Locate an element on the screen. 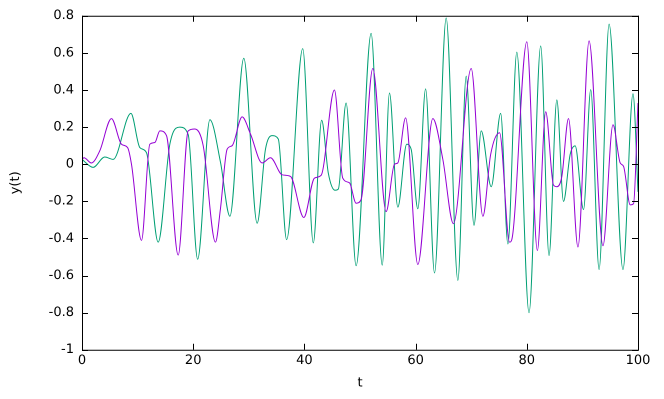 The image size is (664, 399). x-tick-label: 100 is located at coordinates (638, 360).